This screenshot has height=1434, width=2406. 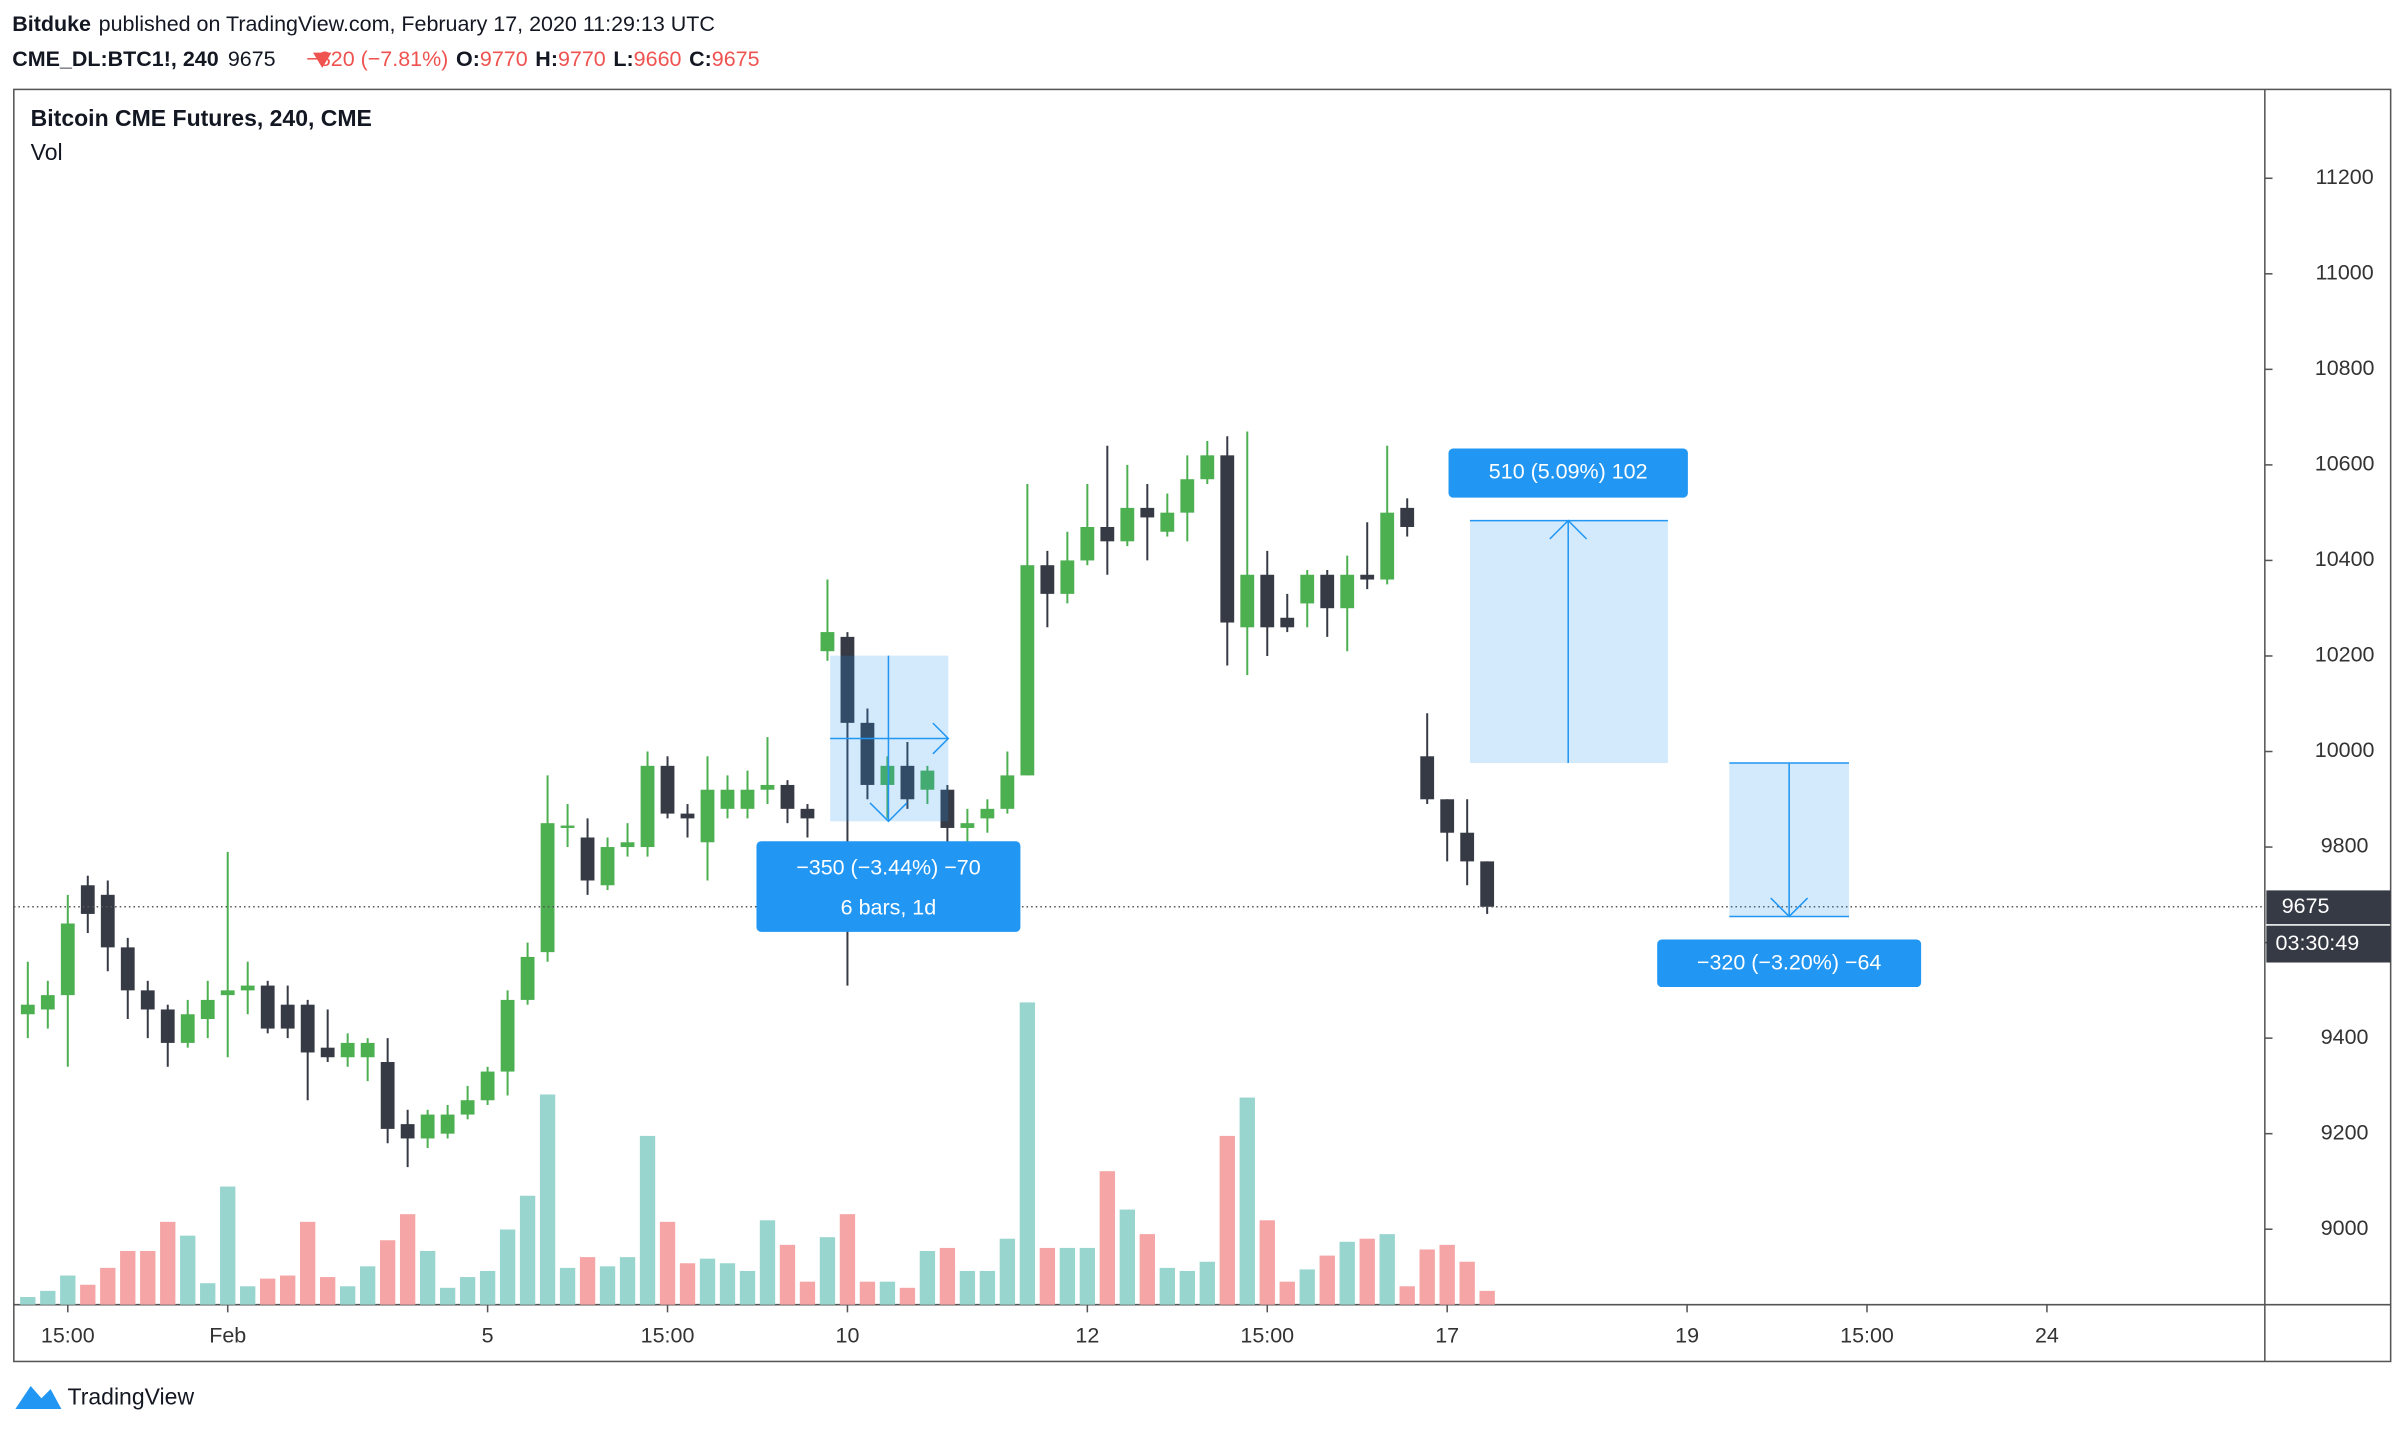 I want to click on symbol: CME_DL:BTC1!, 240, so click(x=115, y=59).